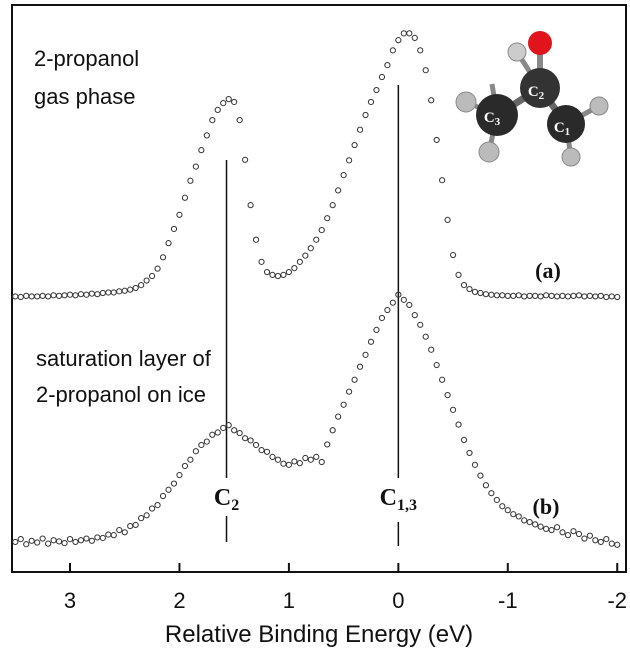 The height and width of the screenshot is (656, 630). Describe the element at coordinates (407, 505) in the screenshot. I see `peak-label-sub: 1,3` at that location.